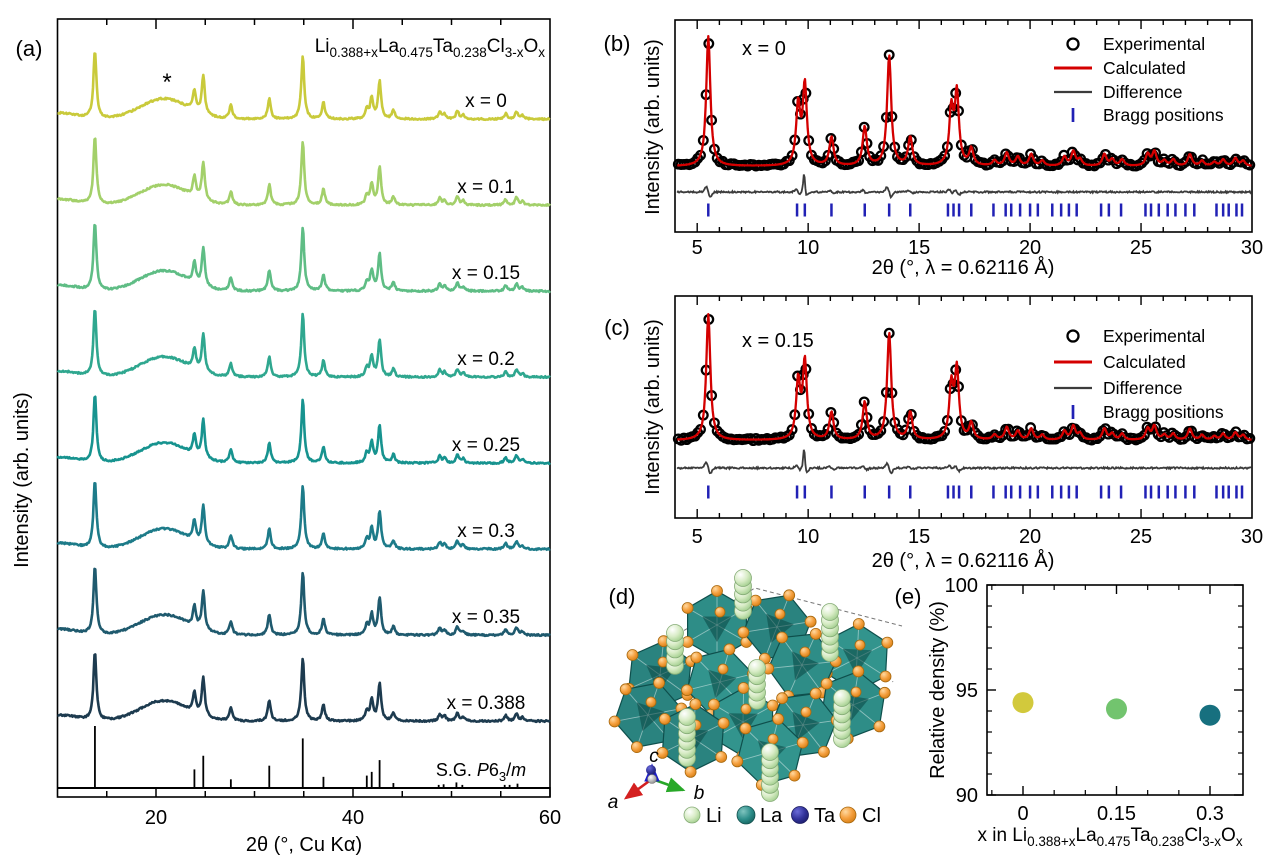 This screenshot has height=858, width=1272. Describe the element at coordinates (1022, 814) in the screenshot. I see `x-tick-label: 0` at that location.